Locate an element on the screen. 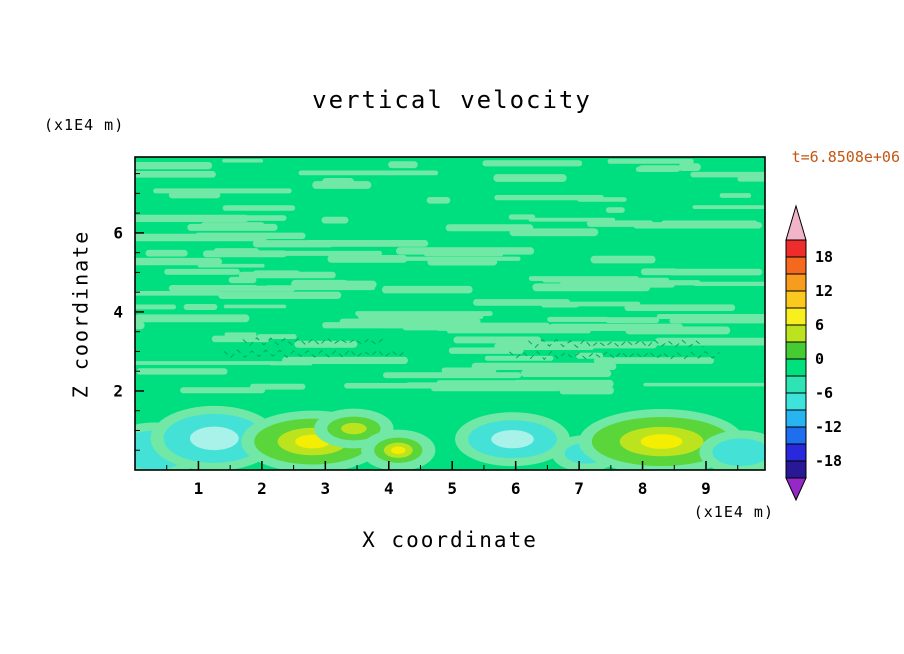 This screenshot has width=904, height=654. svg-text: 5 is located at coordinates (452, 488).